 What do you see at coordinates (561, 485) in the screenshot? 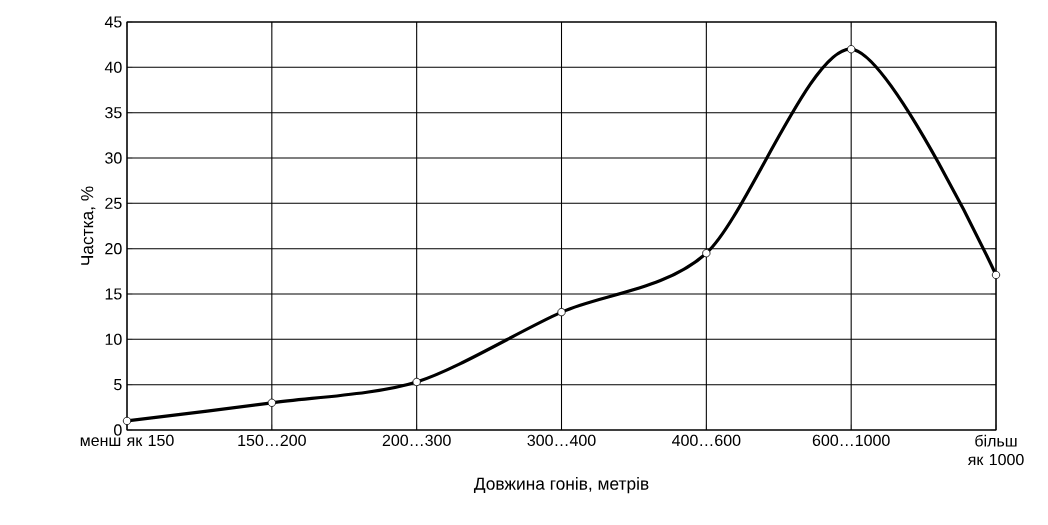
I see `x-axis-title: Довжина гонів, метрів` at bounding box center [561, 485].